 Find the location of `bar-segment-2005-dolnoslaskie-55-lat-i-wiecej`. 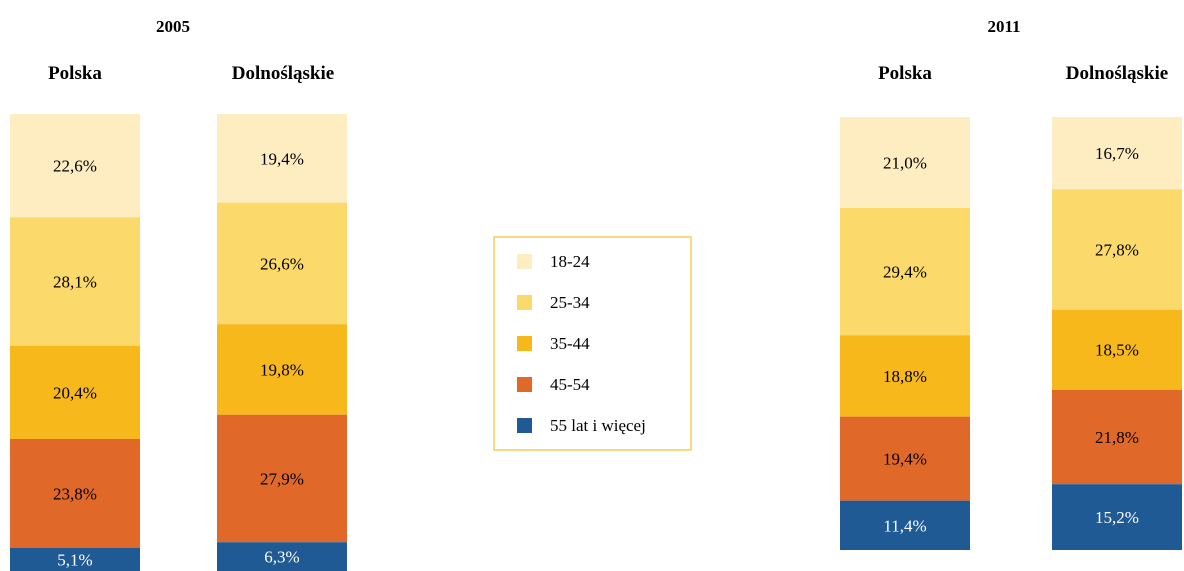

bar-segment-2005-dolnoslaskie-55-lat-i-wiecej is located at coordinates (282, 556).